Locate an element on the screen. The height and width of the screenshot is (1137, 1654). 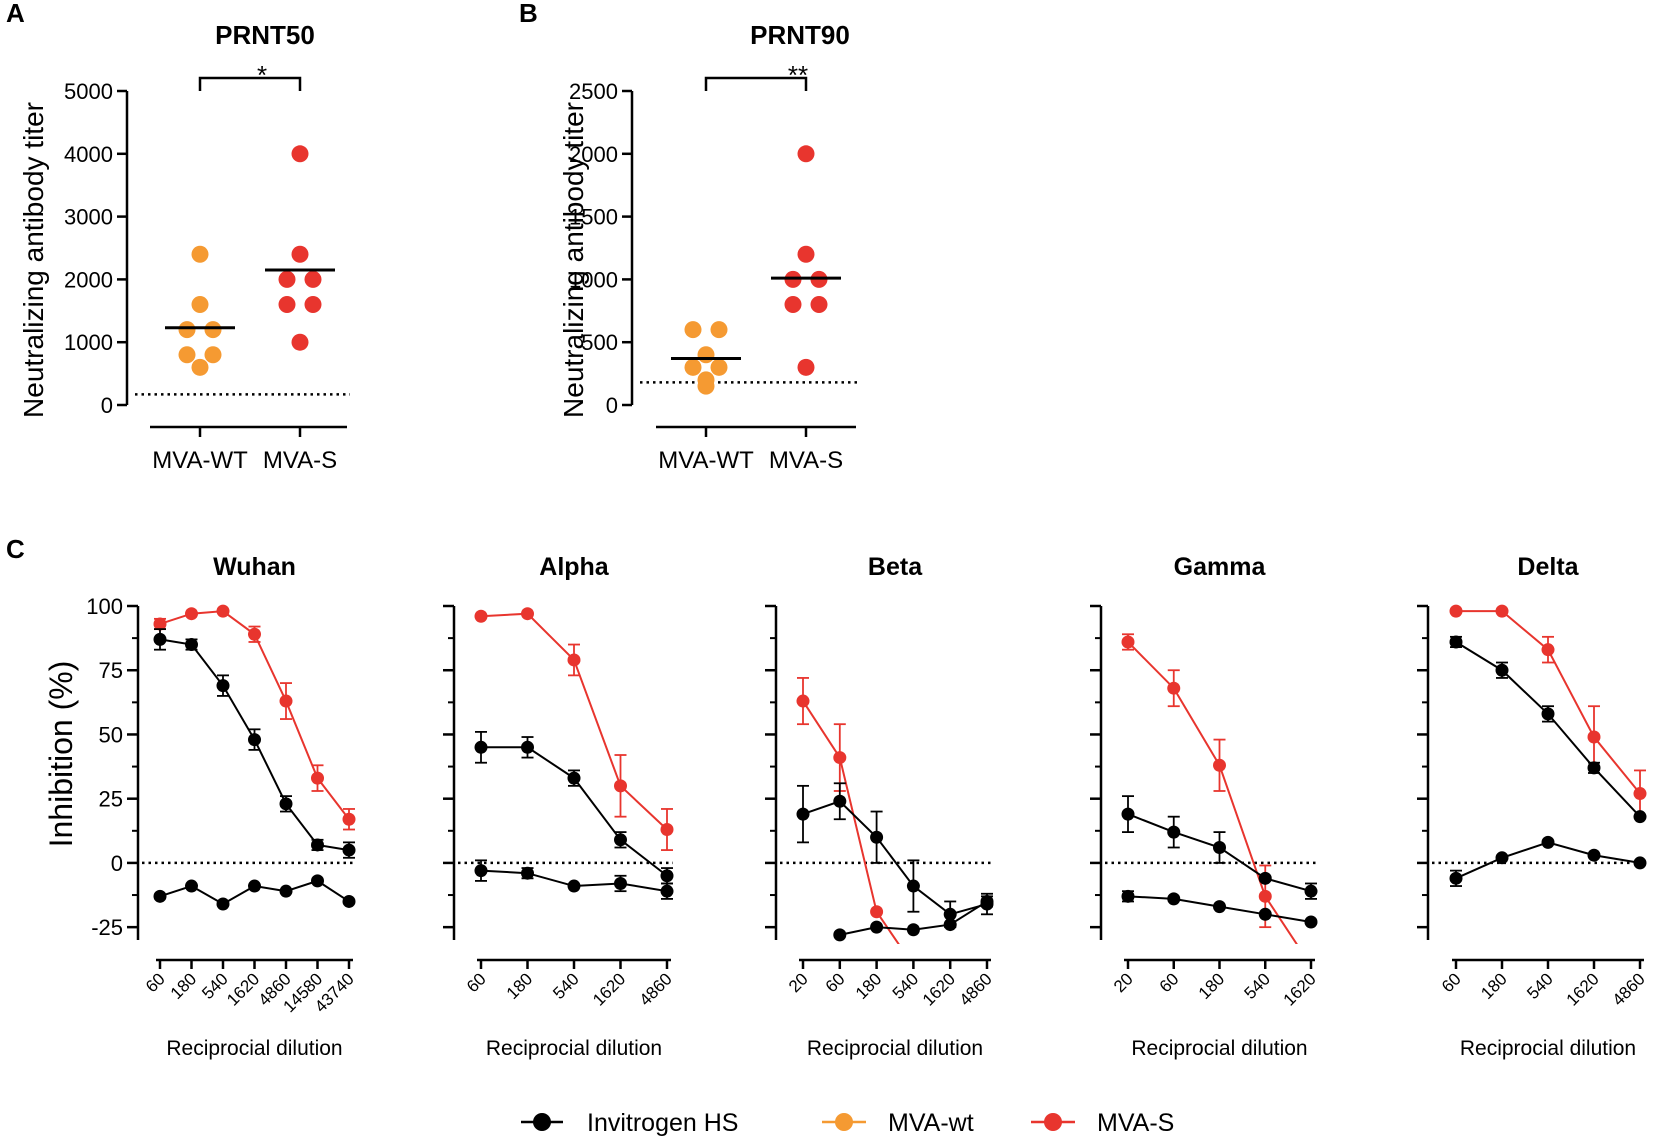
gamma-x-tick-label: 1620 is located at coordinates (1300, 989).